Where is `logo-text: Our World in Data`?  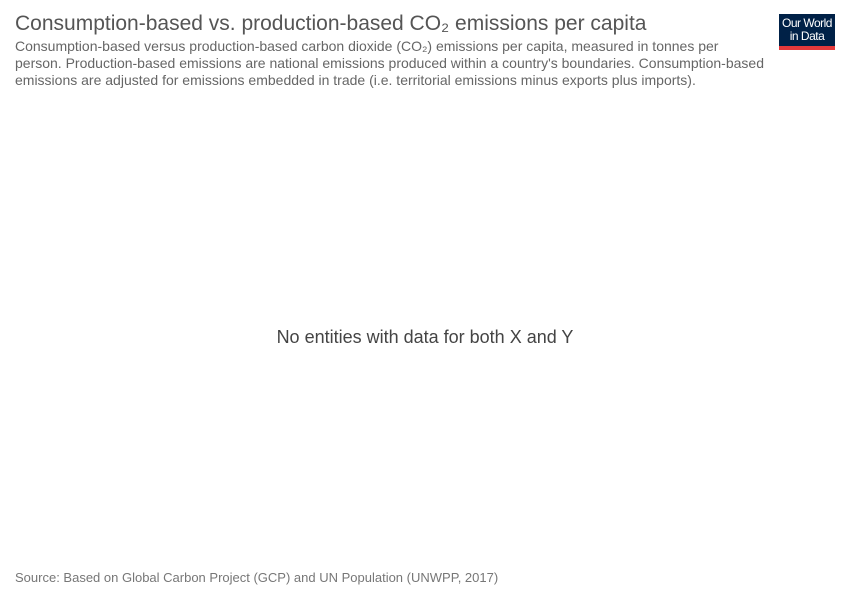 logo-text: Our World in Data is located at coordinates (807, 30).